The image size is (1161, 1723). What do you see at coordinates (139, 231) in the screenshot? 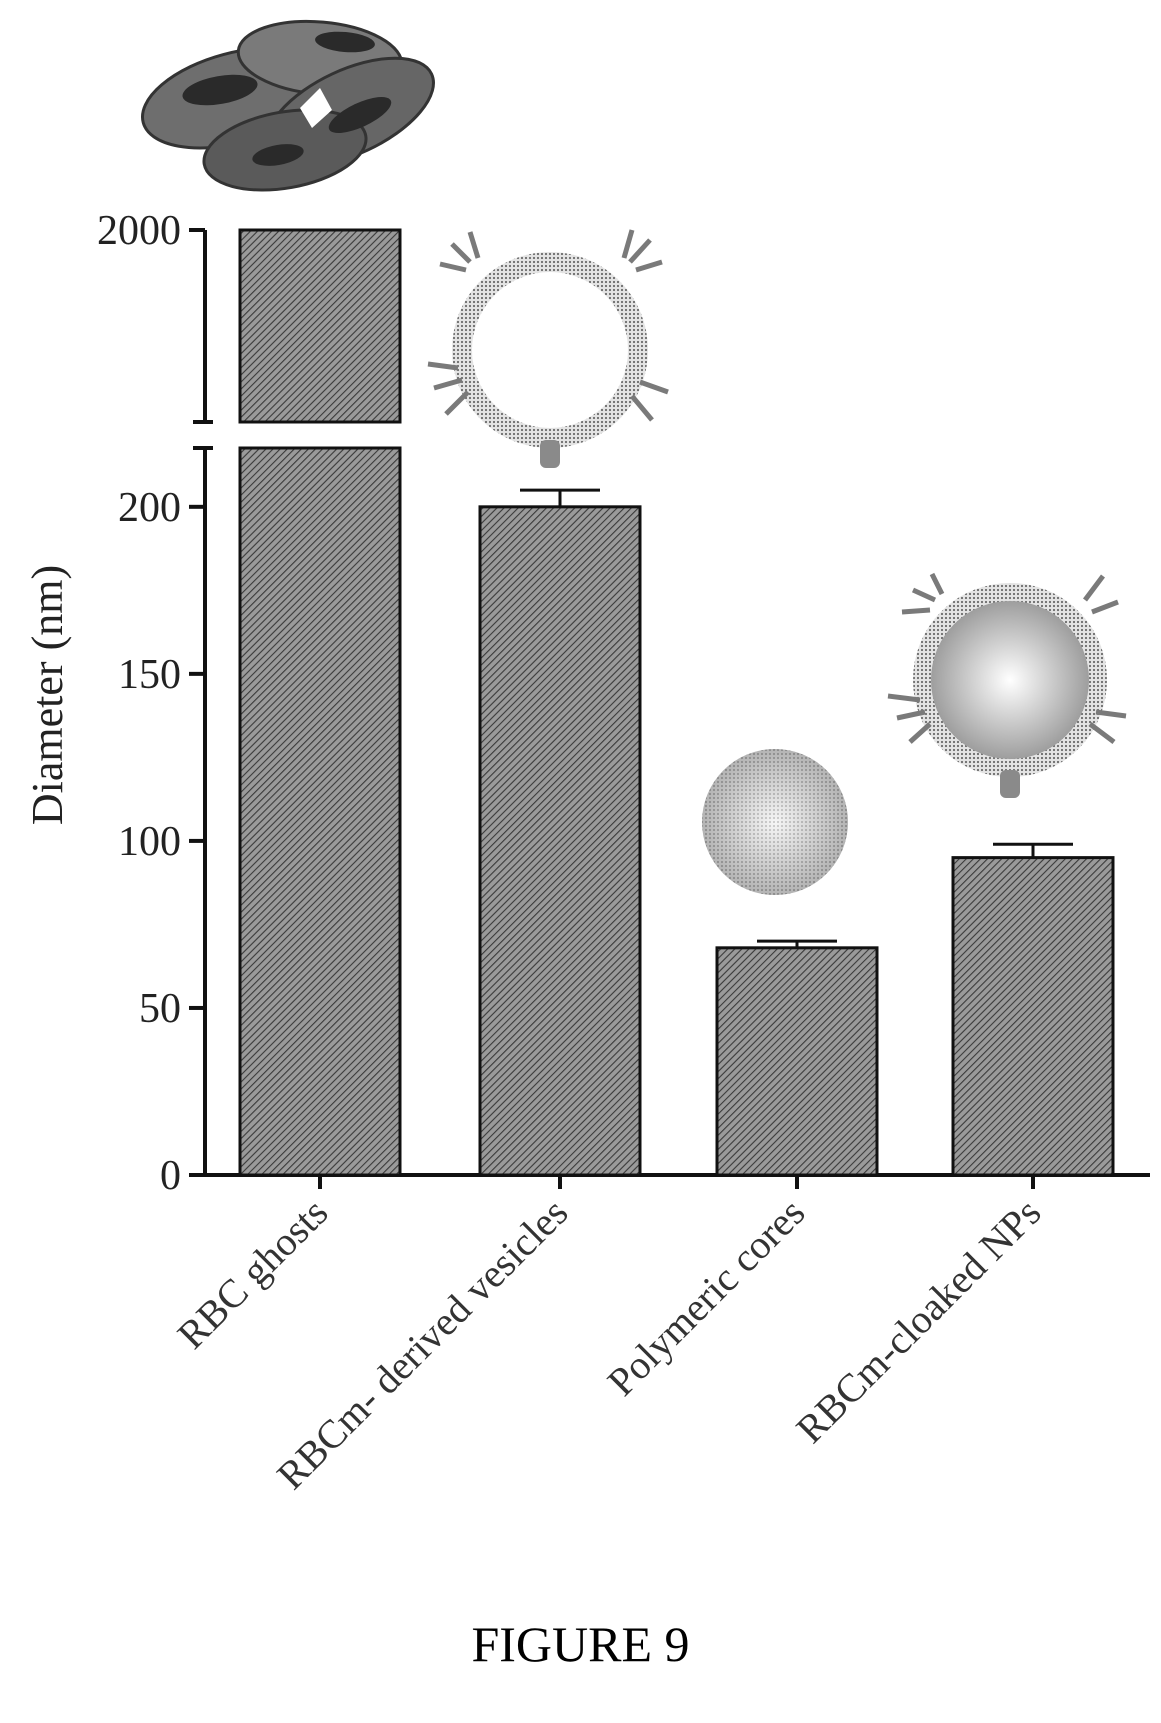
I see `y-tick-label: 2000` at bounding box center [139, 231].